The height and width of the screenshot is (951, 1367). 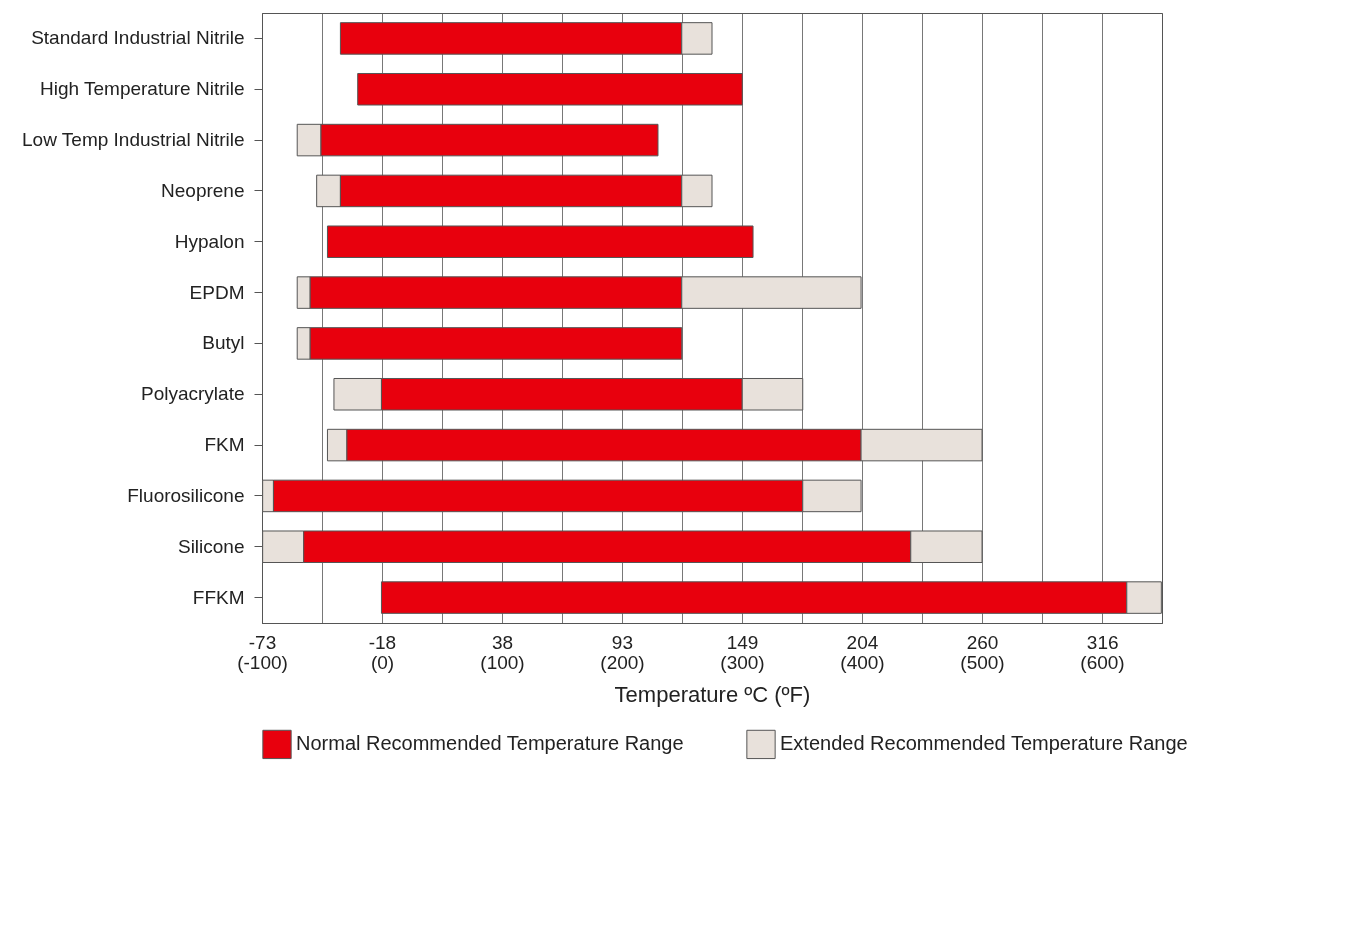 What do you see at coordinates (382, 662) in the screenshot?
I see `x2-tick-label: (0)` at bounding box center [382, 662].